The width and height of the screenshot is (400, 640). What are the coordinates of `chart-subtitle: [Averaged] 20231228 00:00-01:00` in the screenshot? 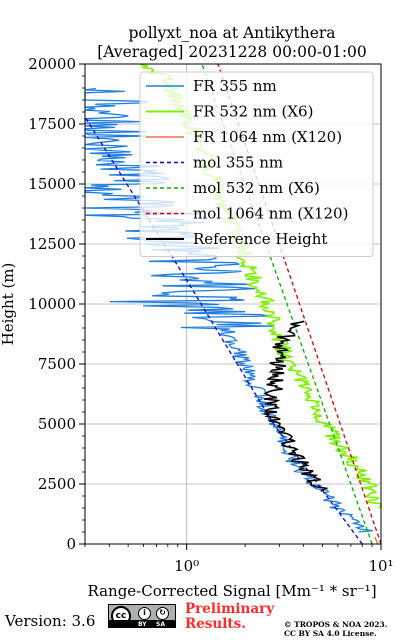 It's located at (232, 52).